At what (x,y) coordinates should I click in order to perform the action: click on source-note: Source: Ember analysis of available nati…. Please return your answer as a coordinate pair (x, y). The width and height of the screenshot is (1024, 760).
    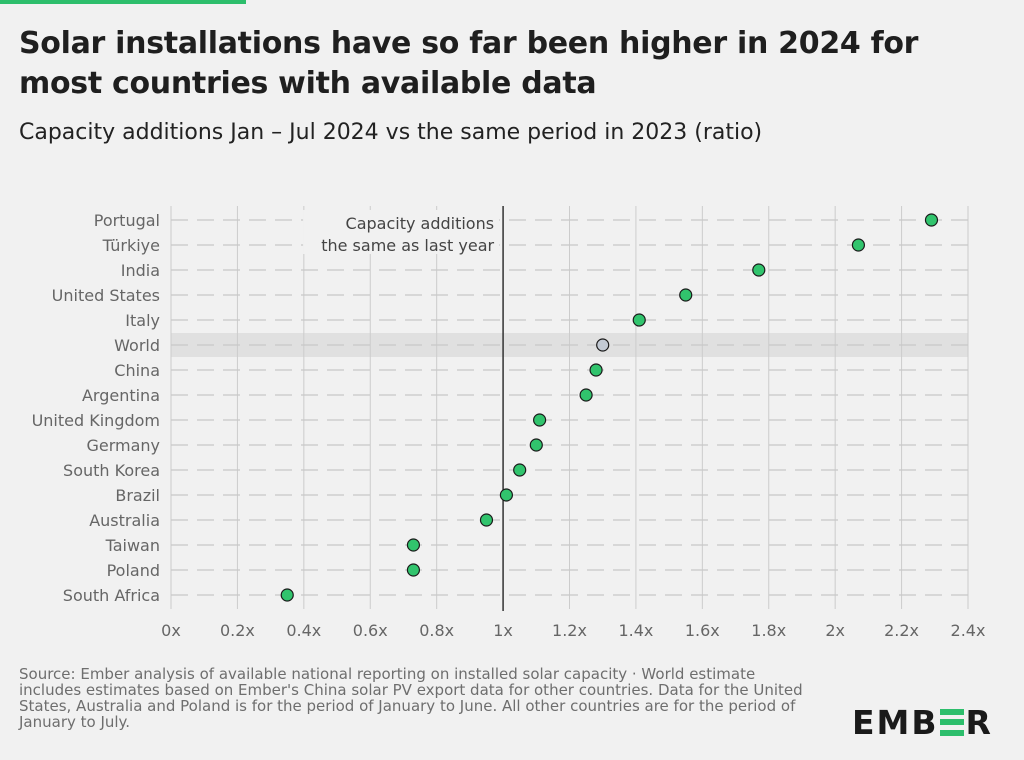
    Looking at the image, I should click on (411, 698).